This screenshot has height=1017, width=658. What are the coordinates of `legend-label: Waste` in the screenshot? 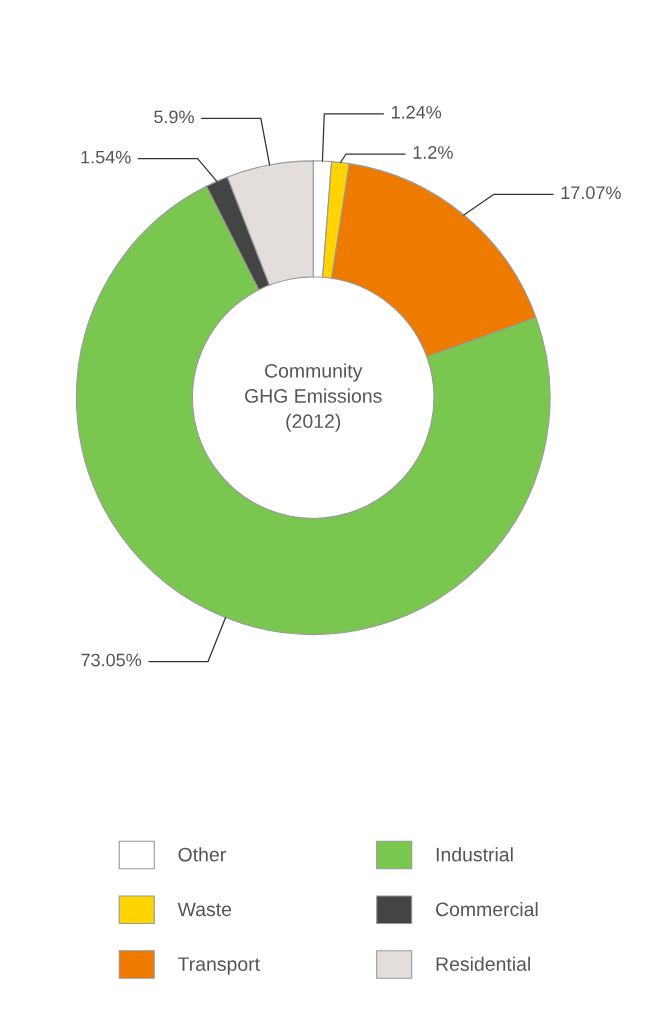 It's located at (204, 909).